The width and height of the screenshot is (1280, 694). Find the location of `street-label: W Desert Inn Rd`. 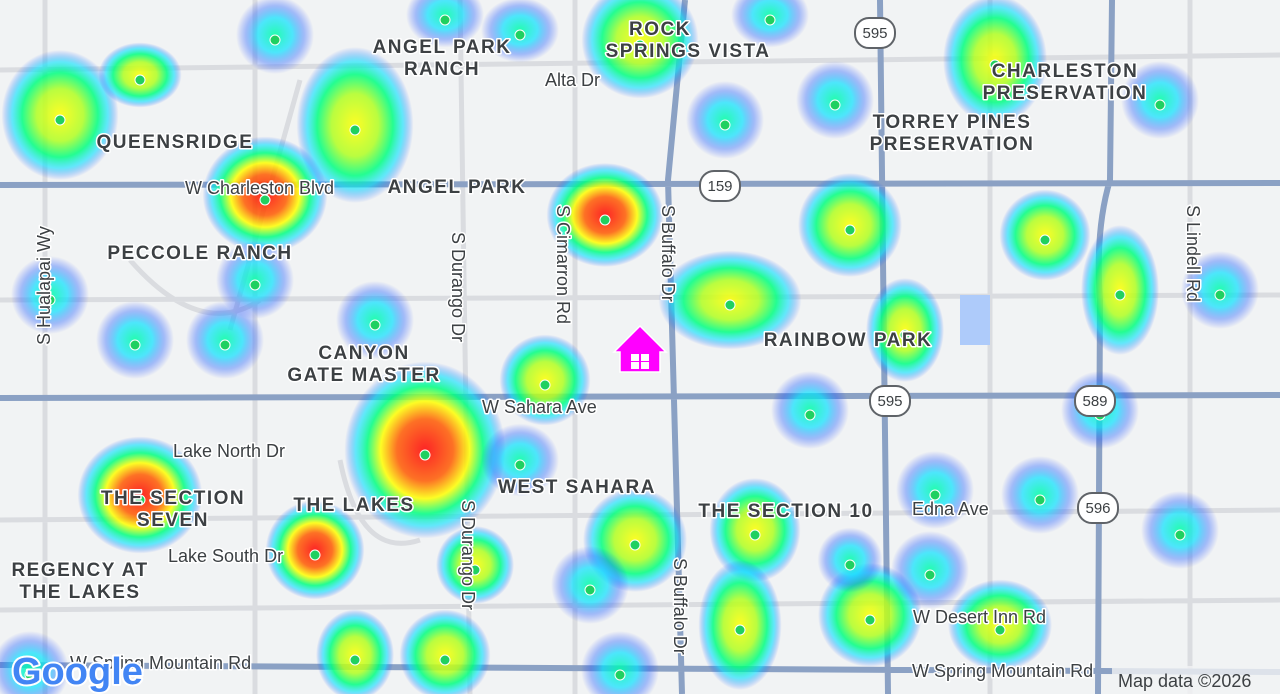

street-label: W Desert Inn Rd is located at coordinates (979, 617).